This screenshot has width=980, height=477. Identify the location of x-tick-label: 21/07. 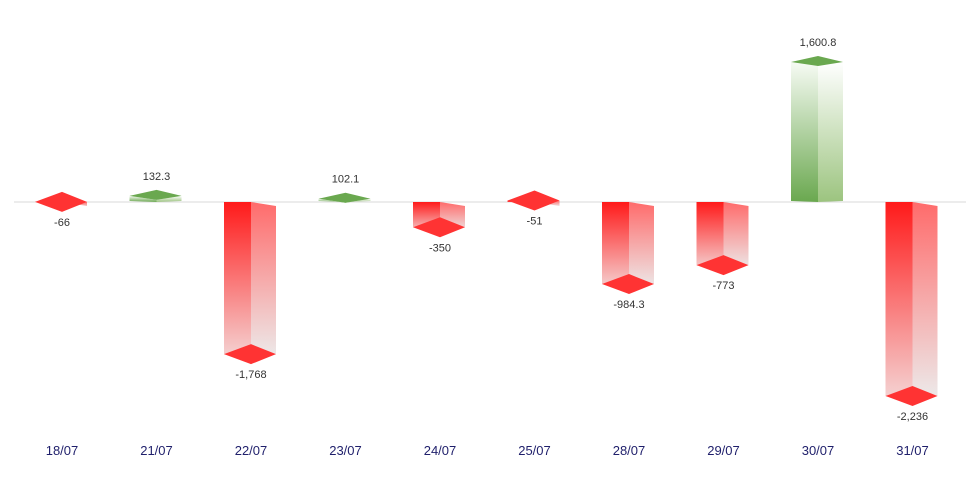
(156, 450).